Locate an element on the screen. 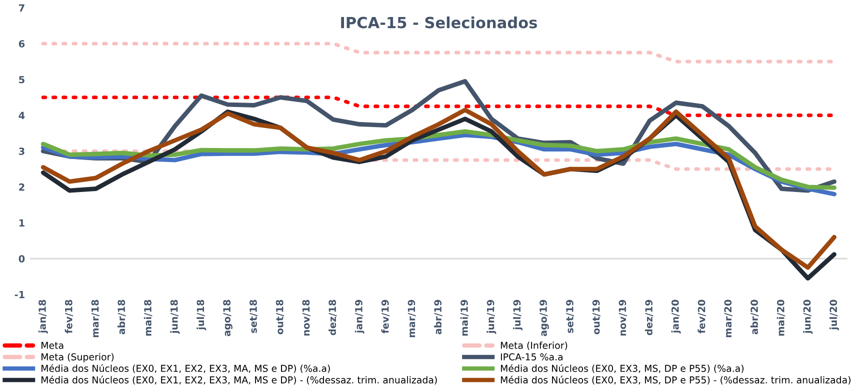 Image resolution: width=856 pixels, height=390 pixels. x-tick-label: nov/19 is located at coordinates (622, 318).